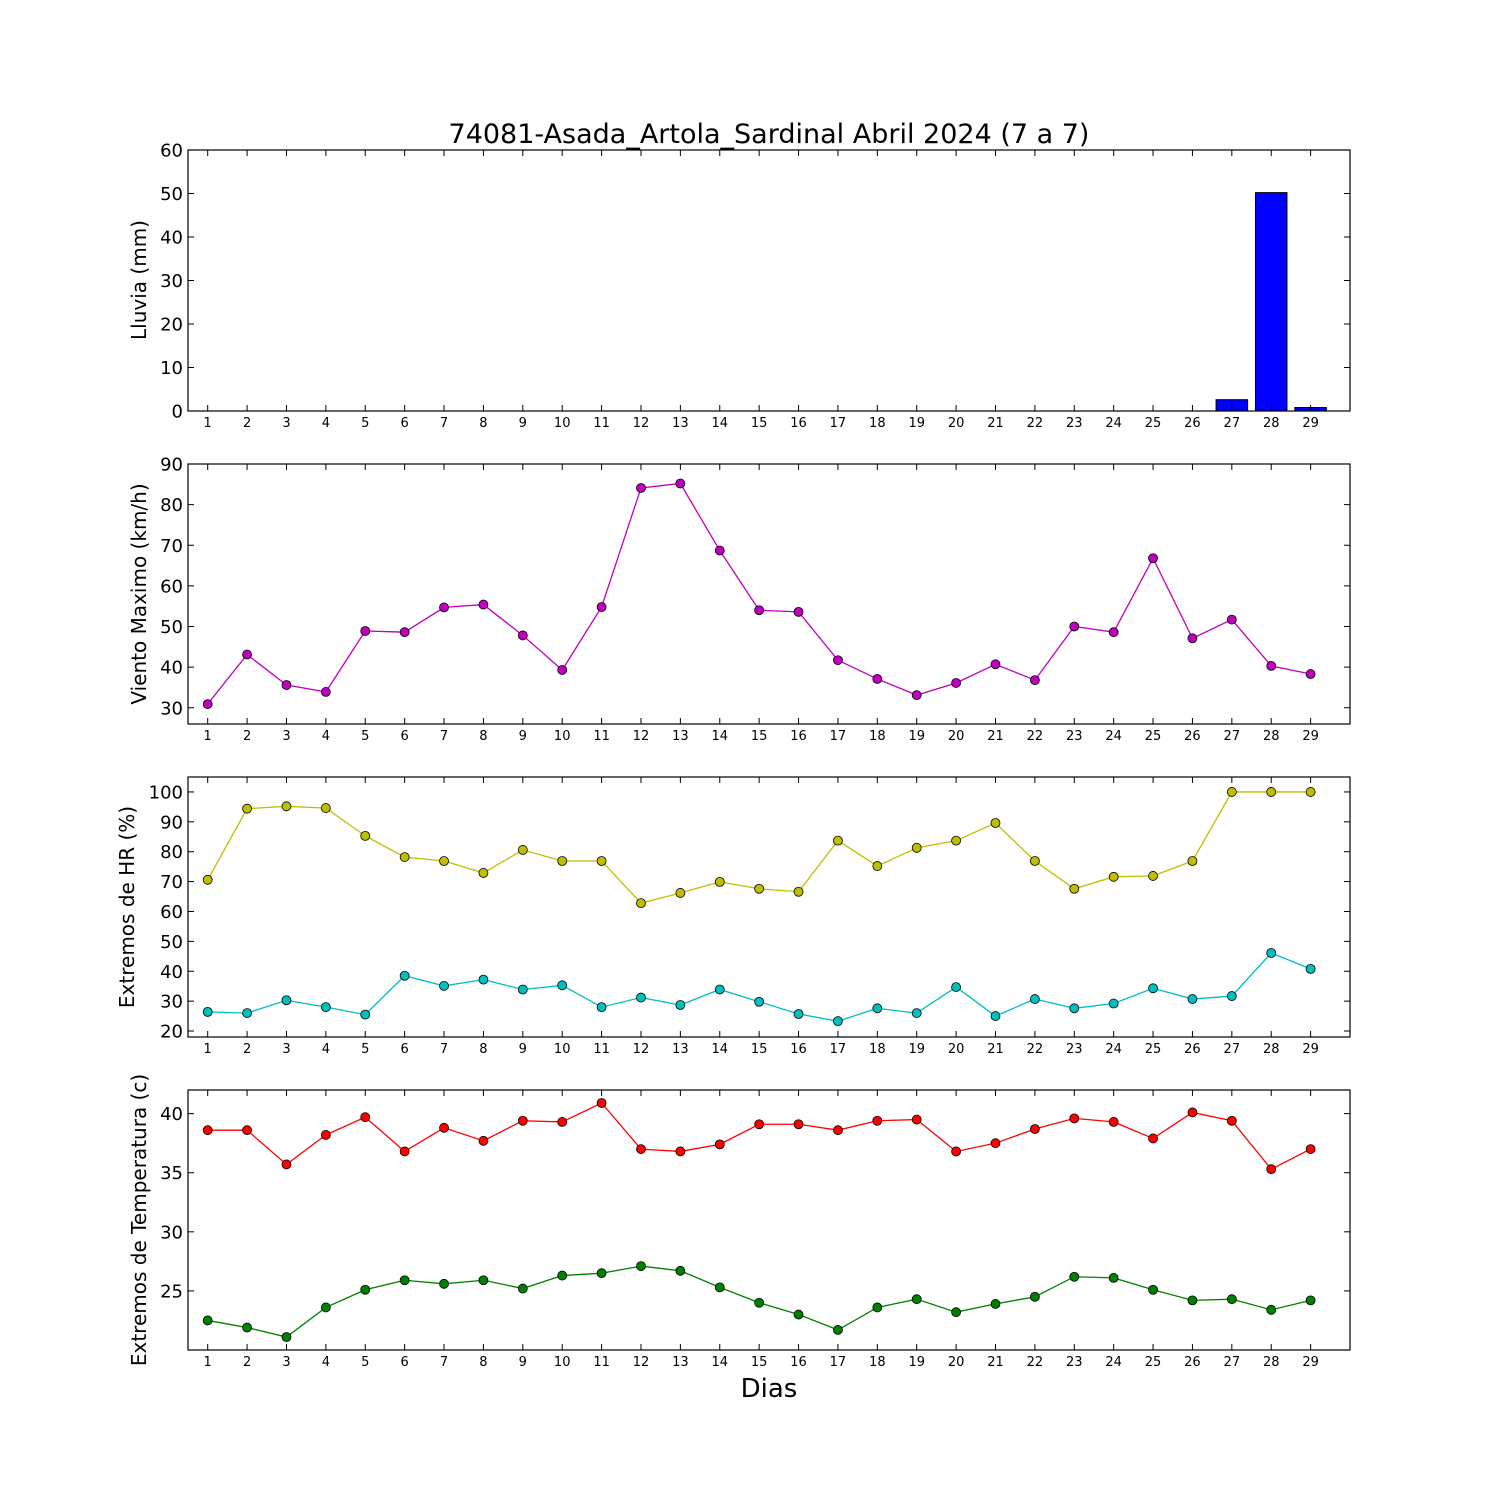 The width and height of the screenshot is (1500, 1500). What do you see at coordinates (601, 1362) in the screenshot?
I see `temperature-xtick-label: 11` at bounding box center [601, 1362].